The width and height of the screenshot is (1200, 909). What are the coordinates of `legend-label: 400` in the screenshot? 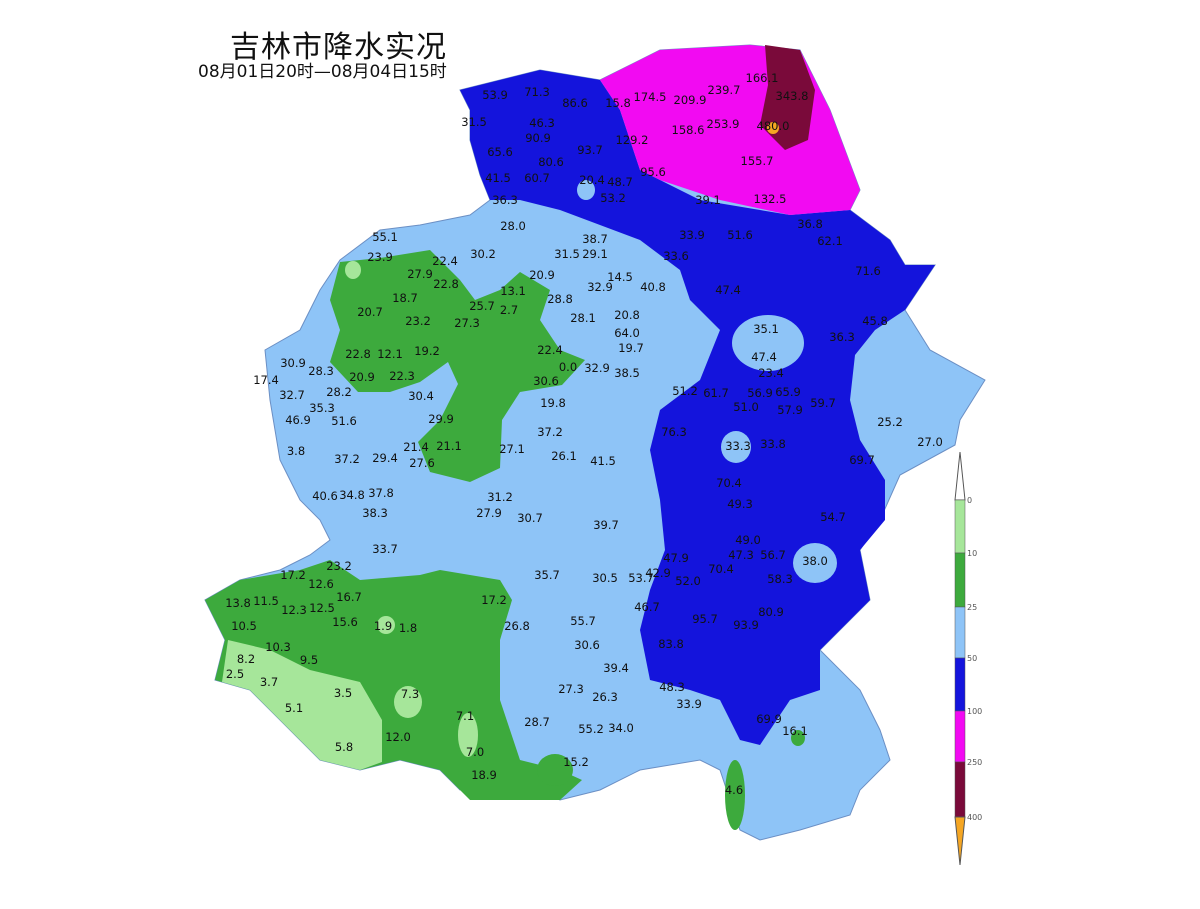 It's located at (974, 817).